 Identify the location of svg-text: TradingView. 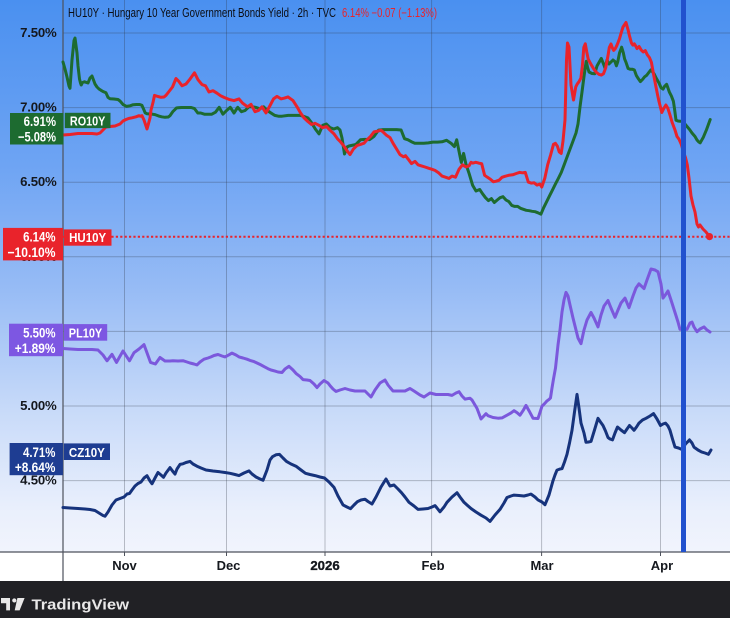
(81, 605).